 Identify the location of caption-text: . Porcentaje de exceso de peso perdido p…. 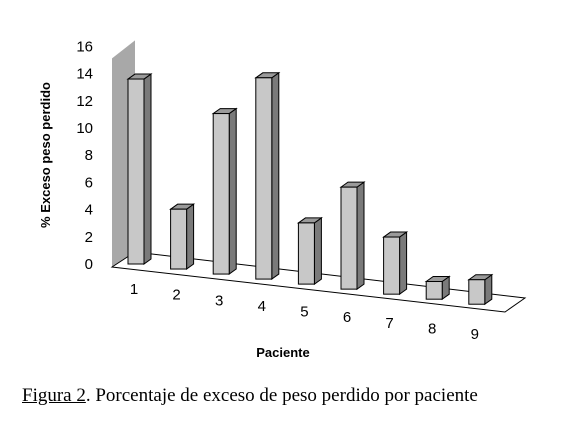
(281, 395).